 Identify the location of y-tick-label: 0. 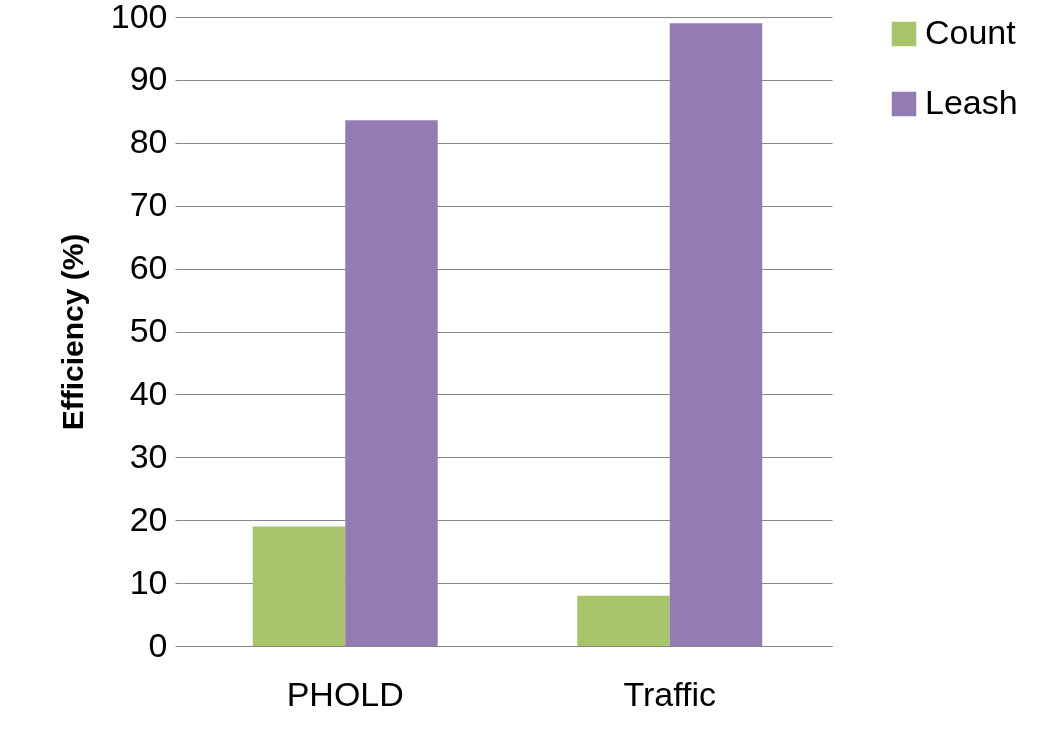
(158, 644).